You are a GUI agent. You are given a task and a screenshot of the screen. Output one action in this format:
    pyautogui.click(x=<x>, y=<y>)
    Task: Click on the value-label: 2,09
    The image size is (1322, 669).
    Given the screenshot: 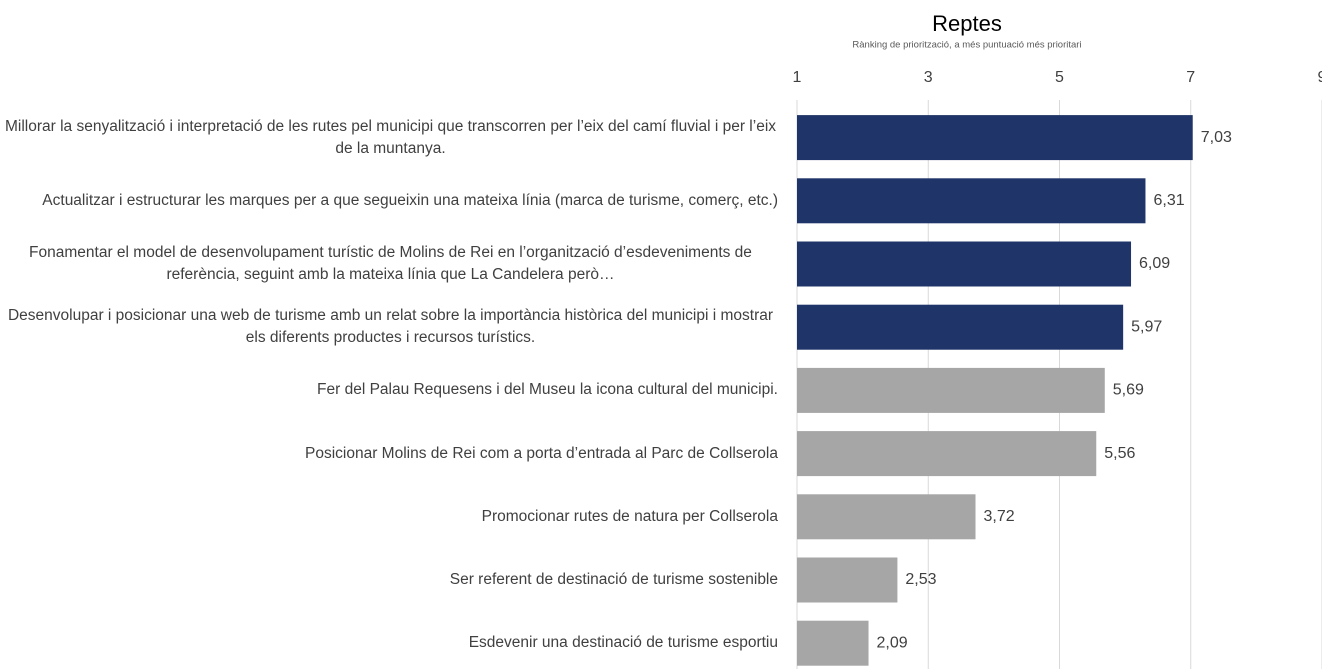 What is the action you would take?
    pyautogui.click(x=892, y=642)
    